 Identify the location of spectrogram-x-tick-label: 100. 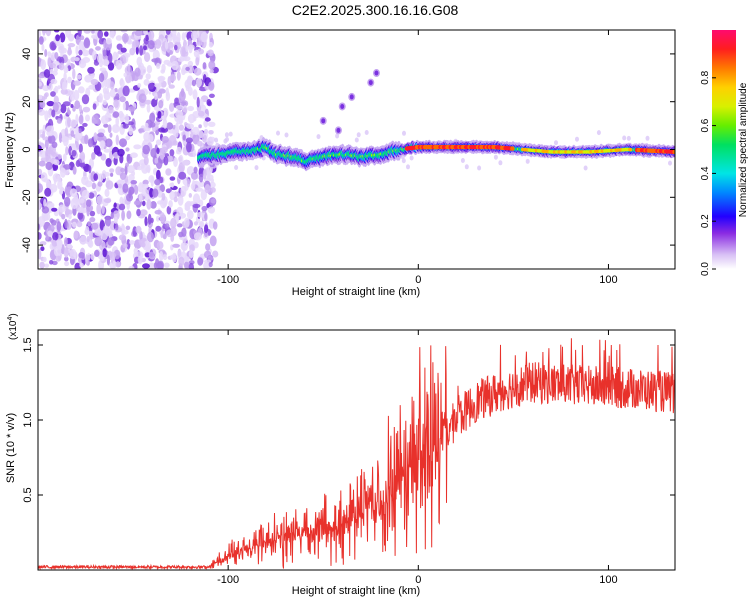
(608, 280).